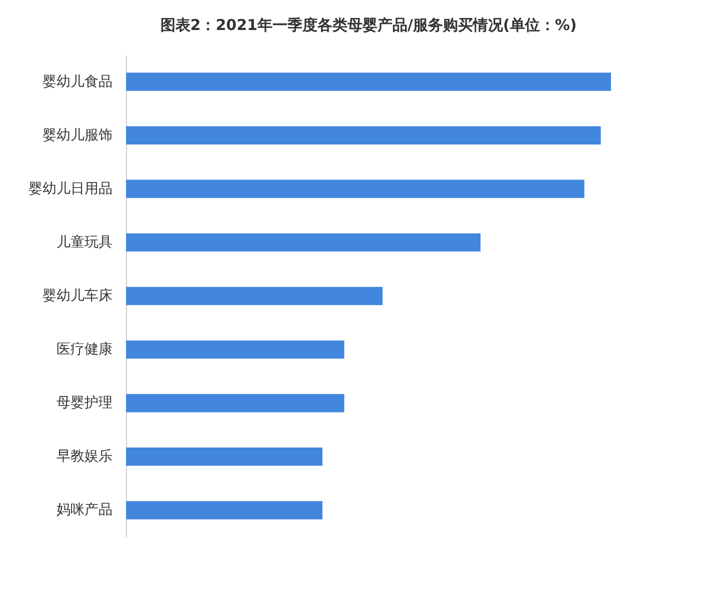 The height and width of the screenshot is (595, 724). Describe the element at coordinates (84, 242) in the screenshot. I see `y-tick-label: 儿童玩具` at that location.